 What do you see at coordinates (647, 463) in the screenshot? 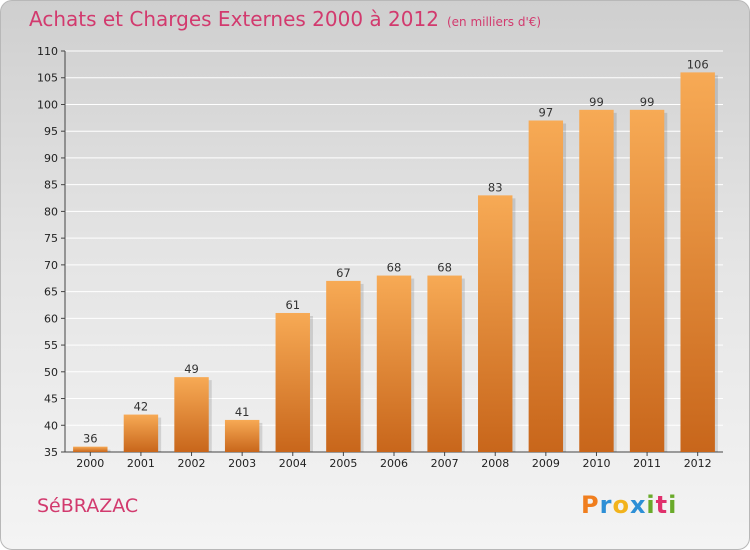
I see `x-tick-label: 2011` at bounding box center [647, 463].